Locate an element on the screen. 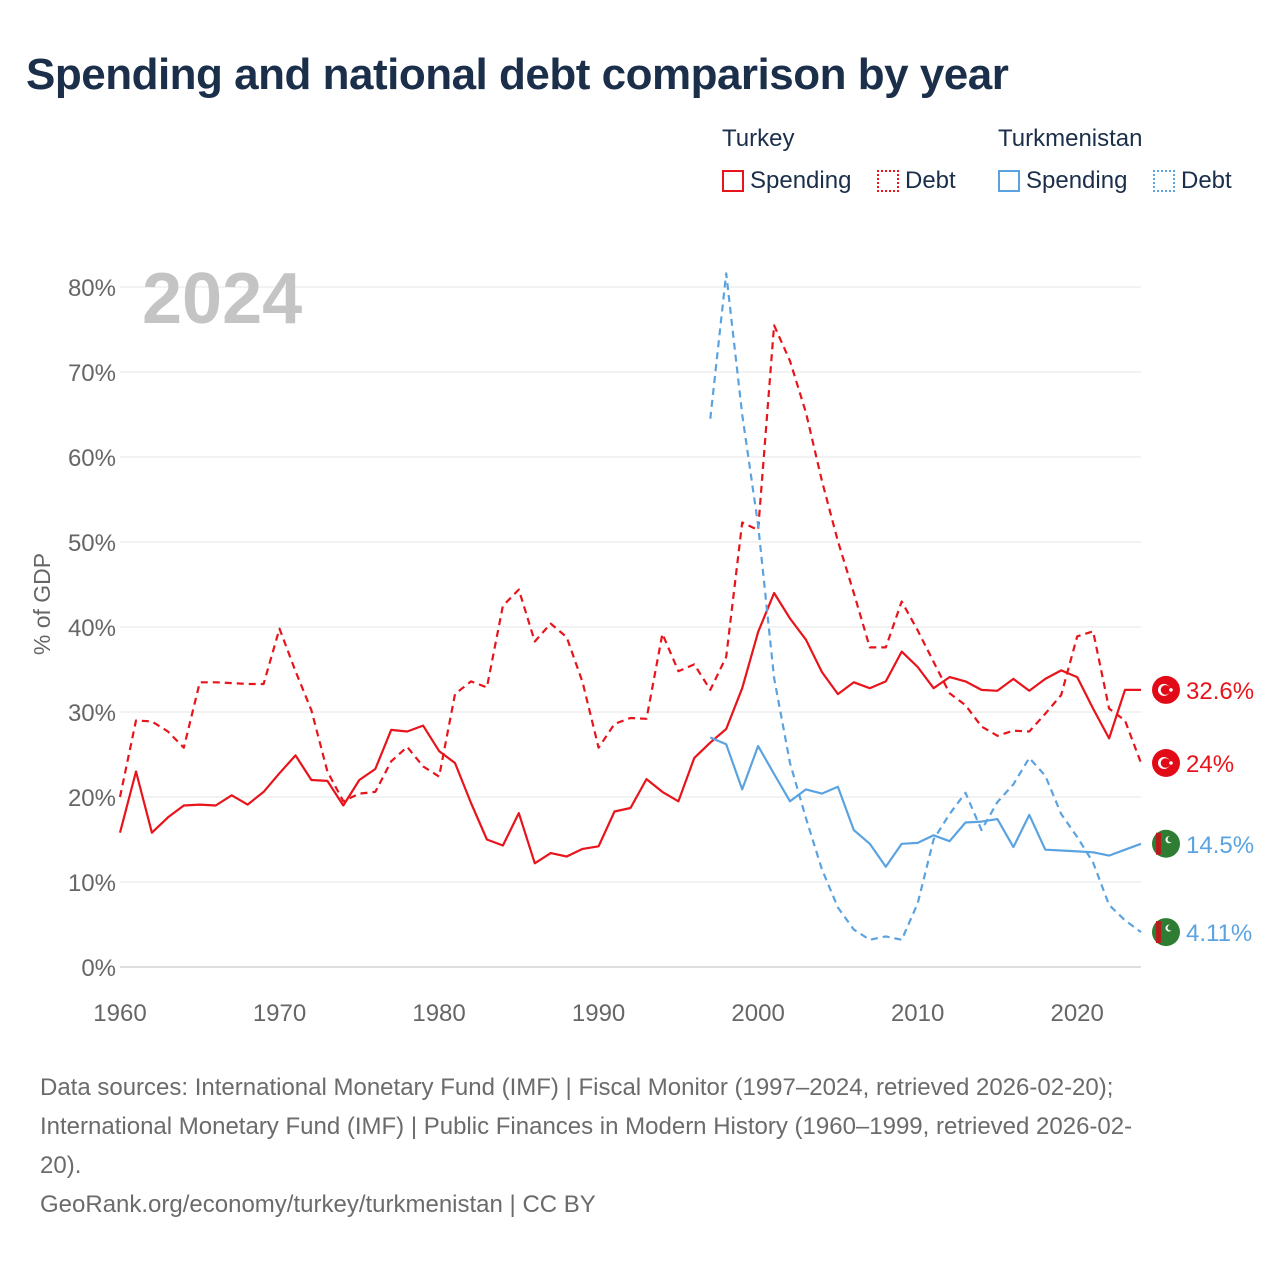 Image resolution: width=1280 pixels, height=1280 pixels. x-tick-label: 2020 is located at coordinates (1076, 1013).